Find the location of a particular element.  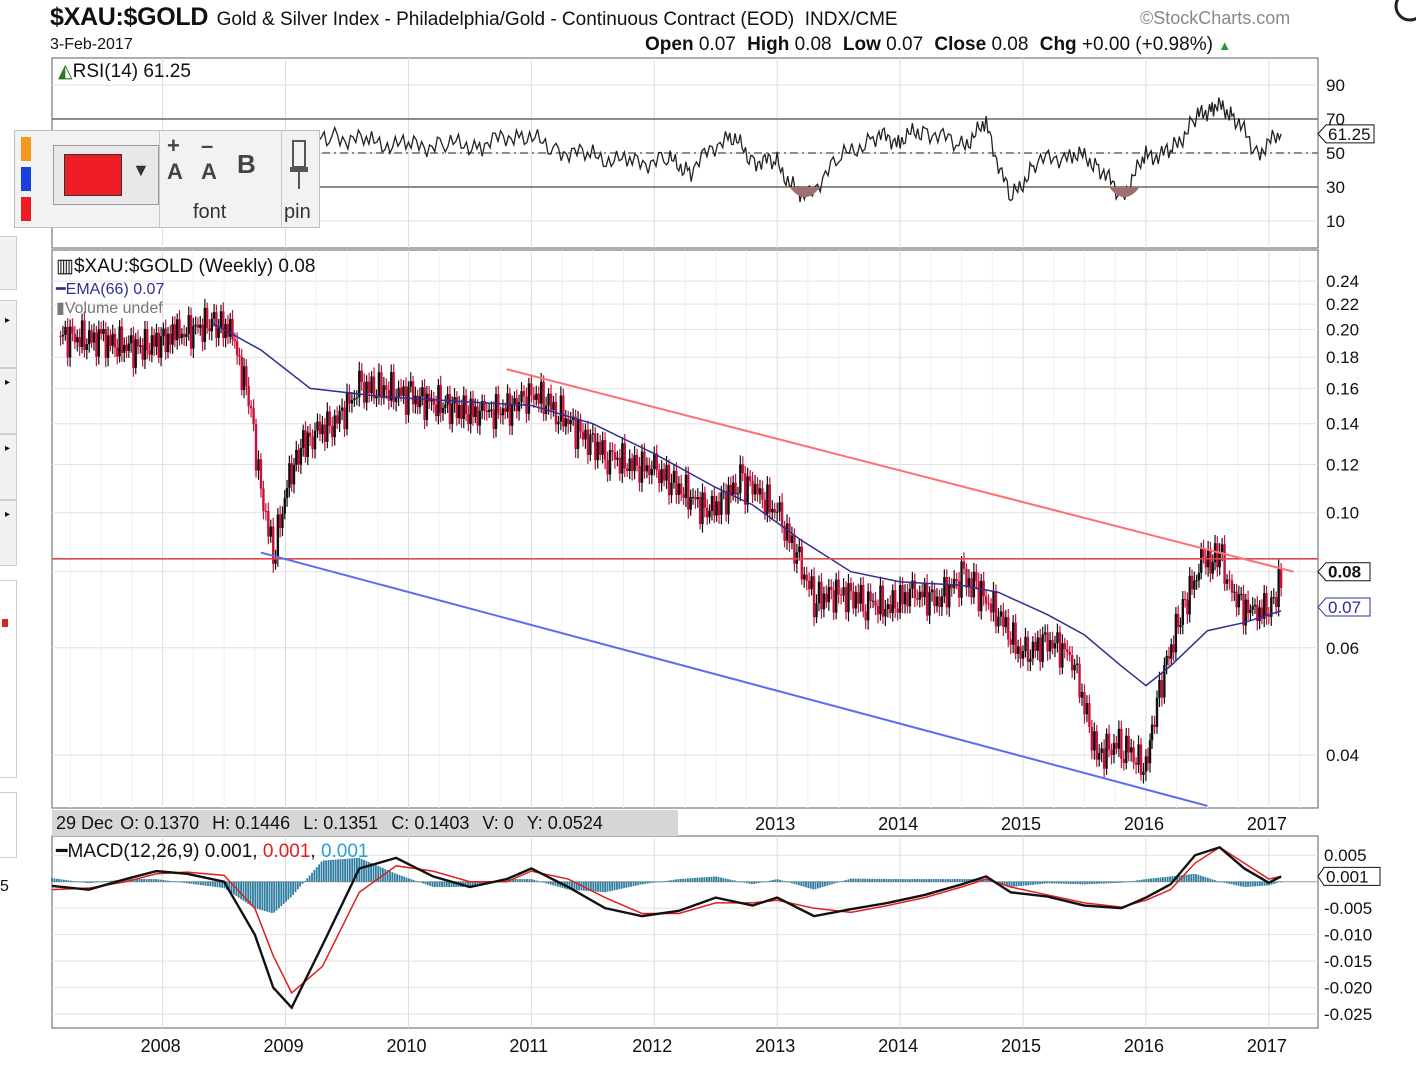

rsi-legend: ◭RSI(14) 61.25 is located at coordinates (124, 71).